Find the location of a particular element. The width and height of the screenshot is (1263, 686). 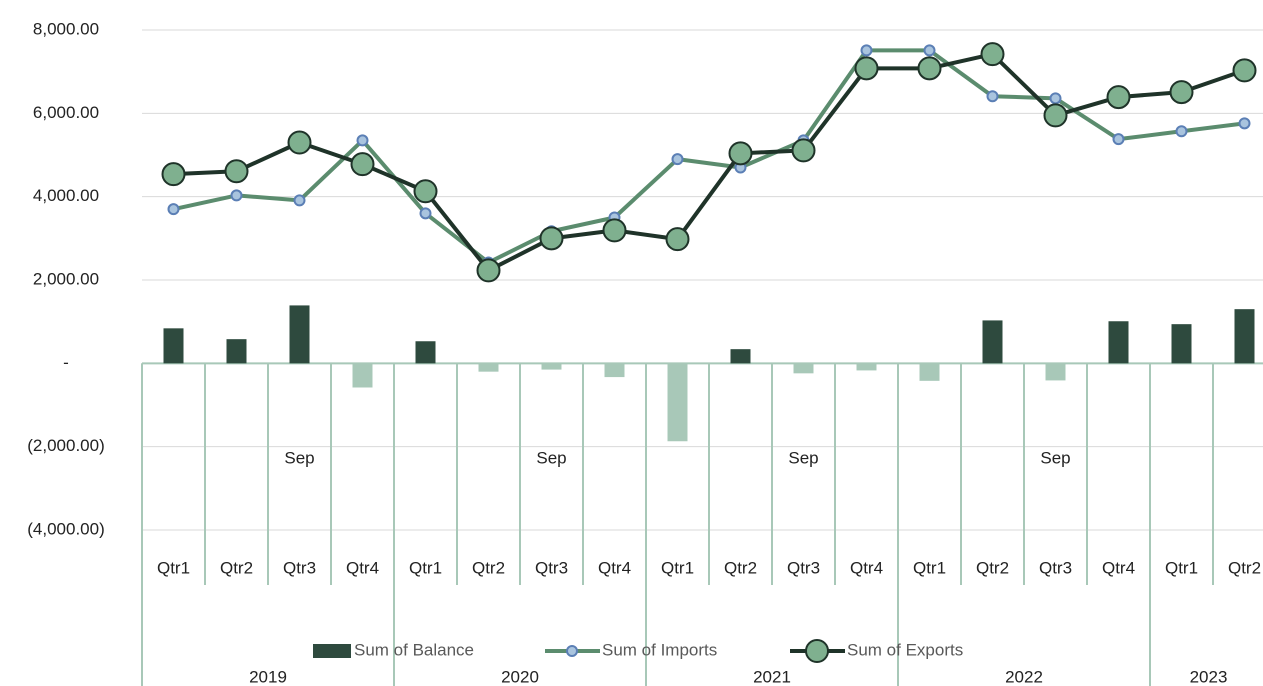

year-label: 2021 is located at coordinates (772, 676).